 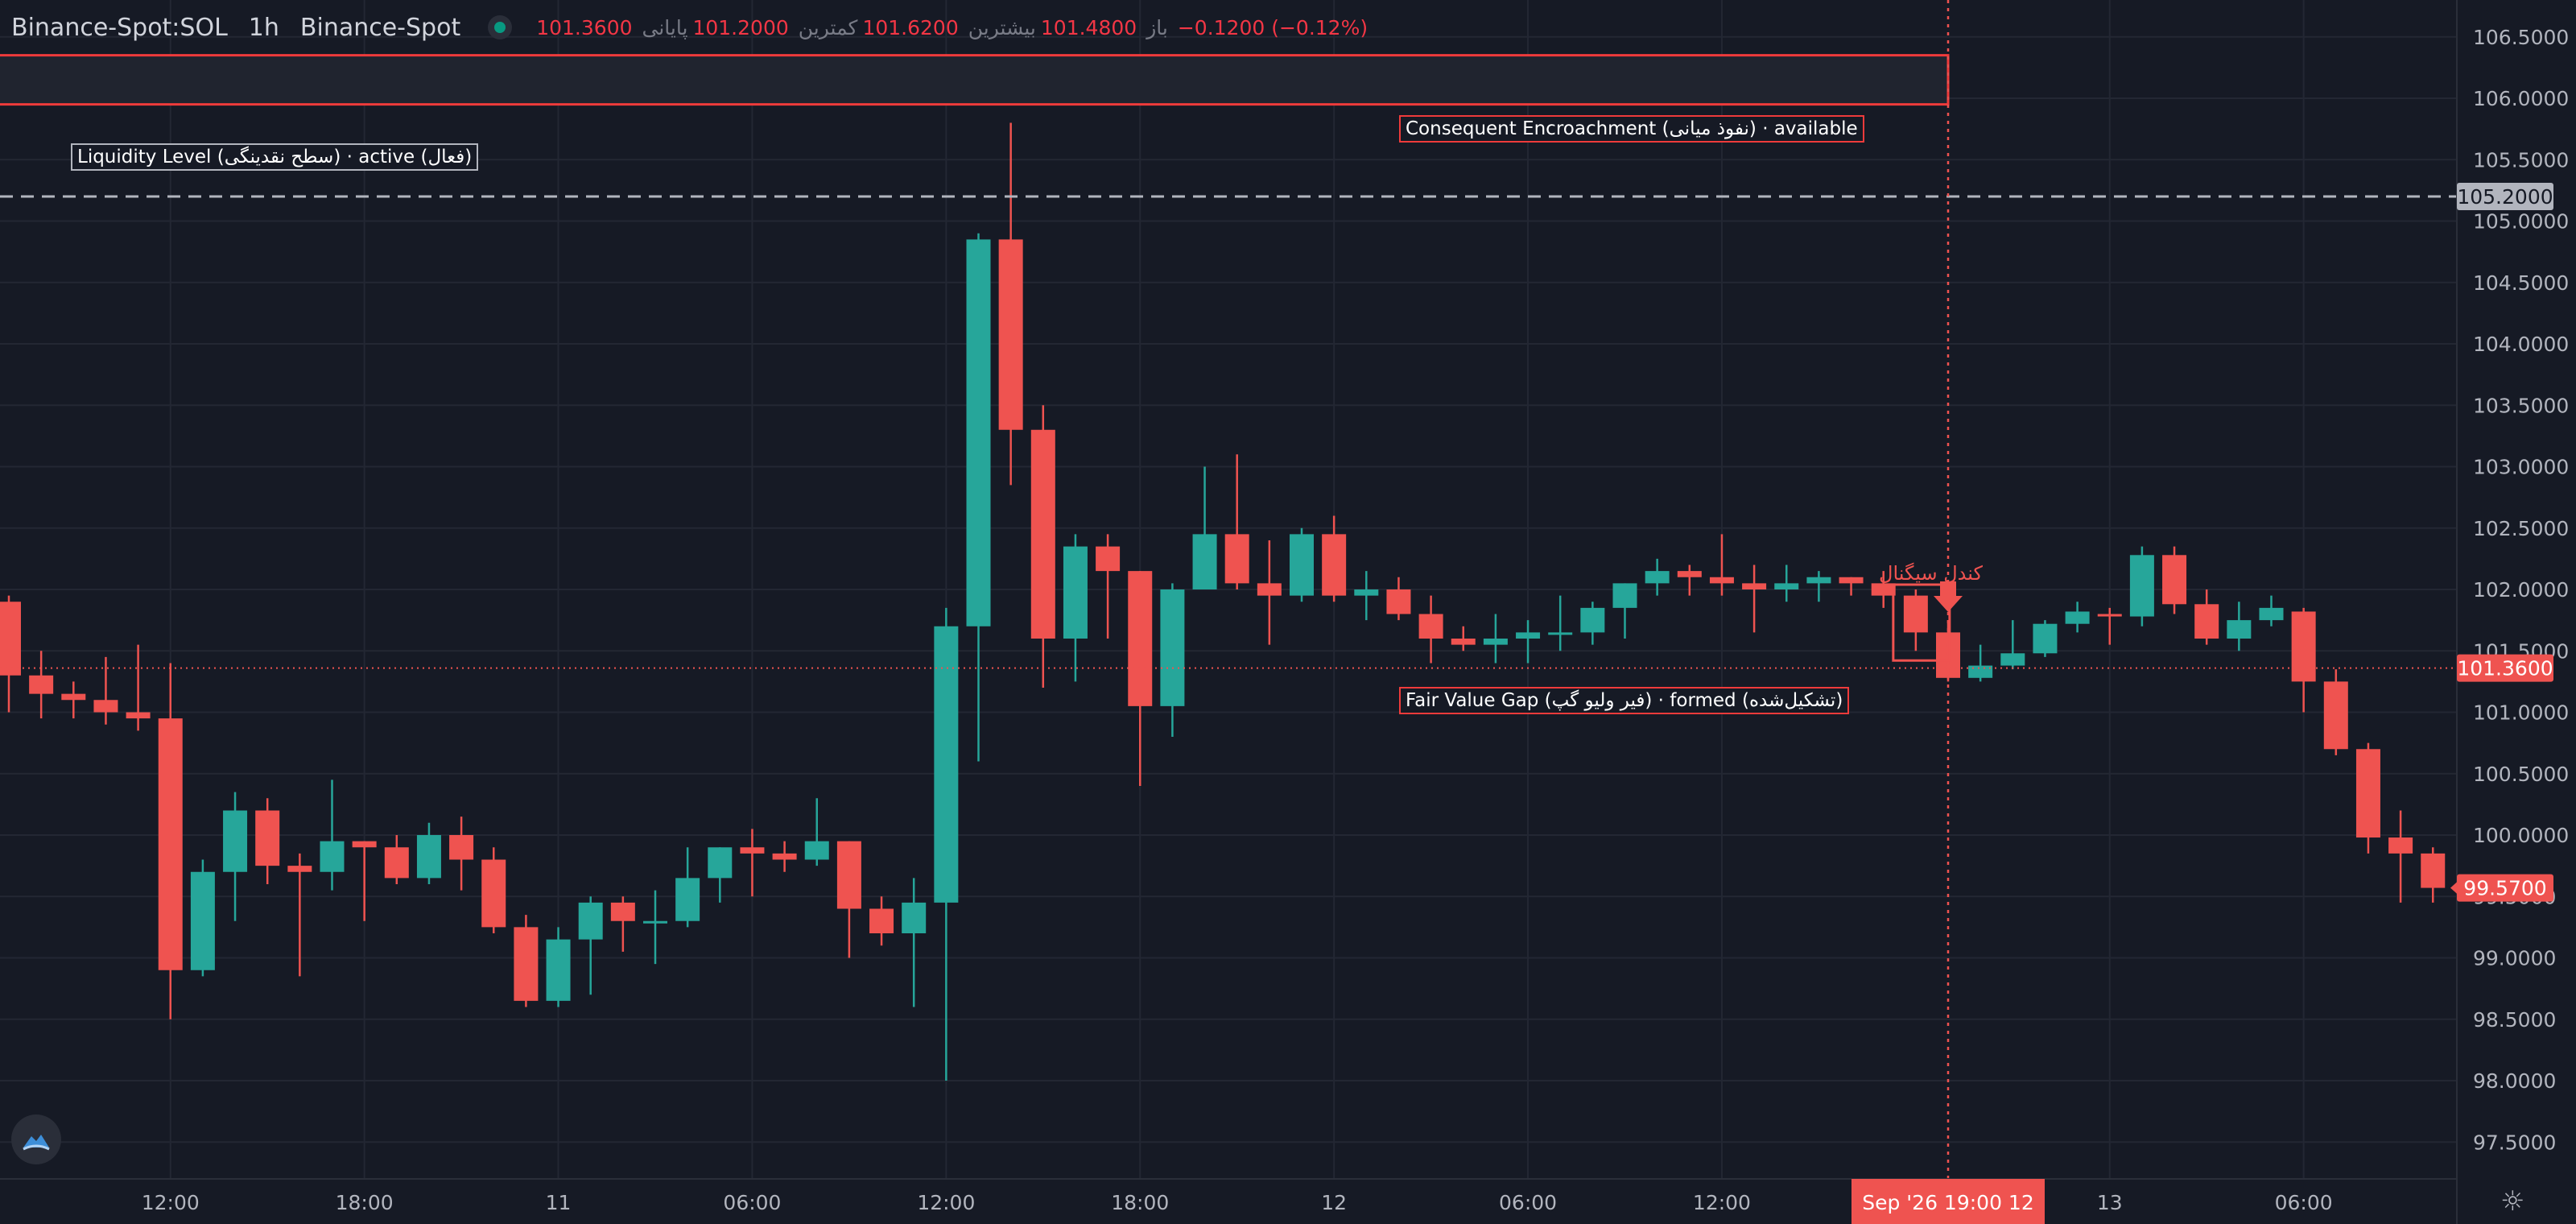 I want to click on time-tick-label: 06:00, so click(x=752, y=1202).